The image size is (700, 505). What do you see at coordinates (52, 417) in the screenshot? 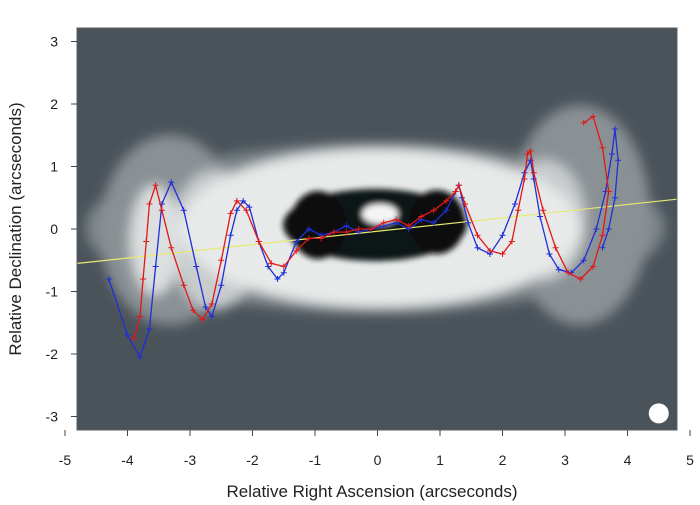
I see `y-tick-label: -3` at bounding box center [52, 417].